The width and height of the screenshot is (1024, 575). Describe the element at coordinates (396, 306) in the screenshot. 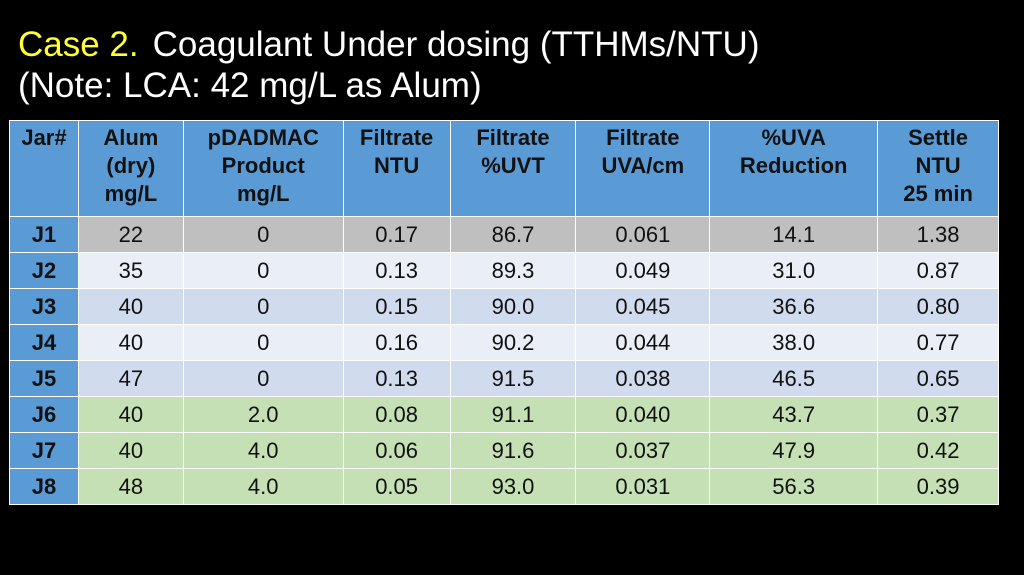

I see `cell: 0.15` at that location.